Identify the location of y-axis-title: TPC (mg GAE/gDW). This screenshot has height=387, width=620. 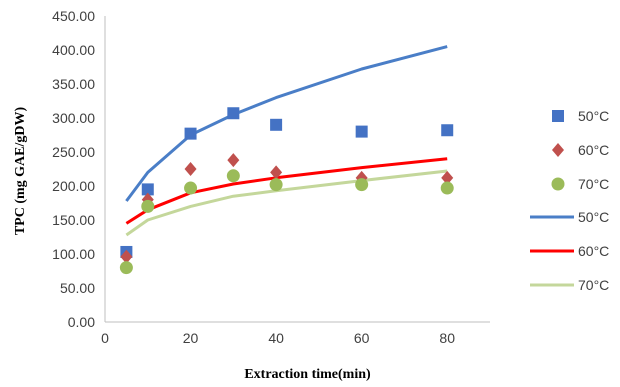
(20, 171).